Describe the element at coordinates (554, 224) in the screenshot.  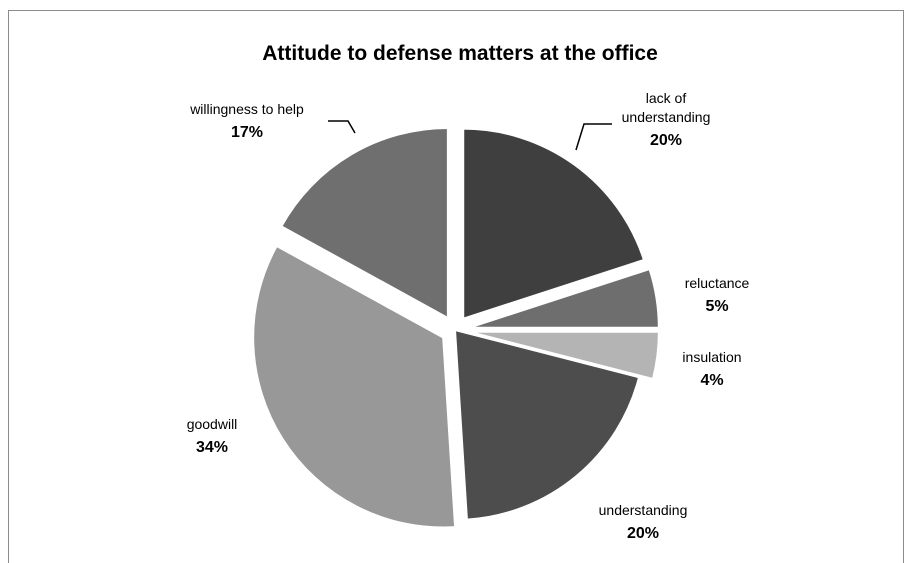
I see `pie-slice-lack-of-understanding` at that location.